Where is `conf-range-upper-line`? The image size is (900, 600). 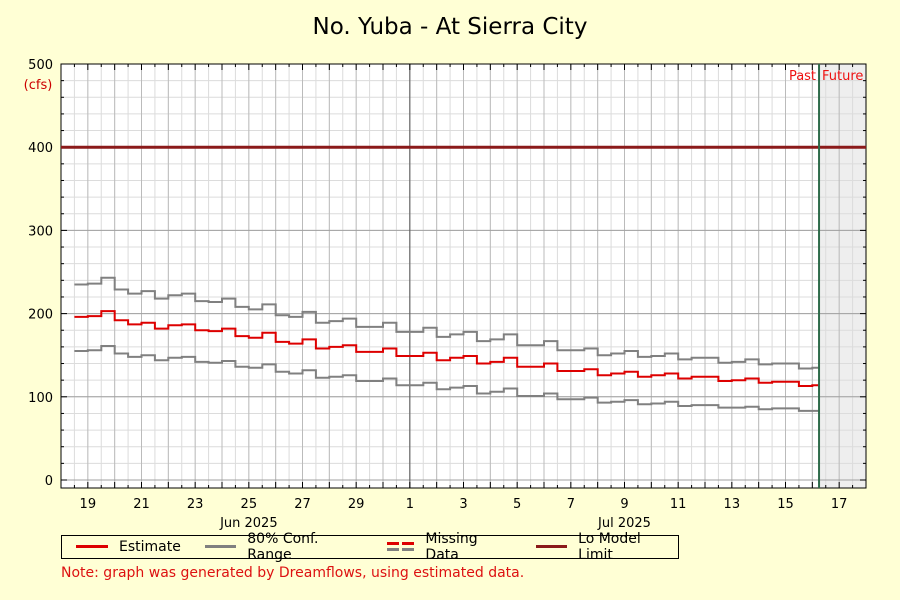 conf-range-upper-line is located at coordinates (447, 323).